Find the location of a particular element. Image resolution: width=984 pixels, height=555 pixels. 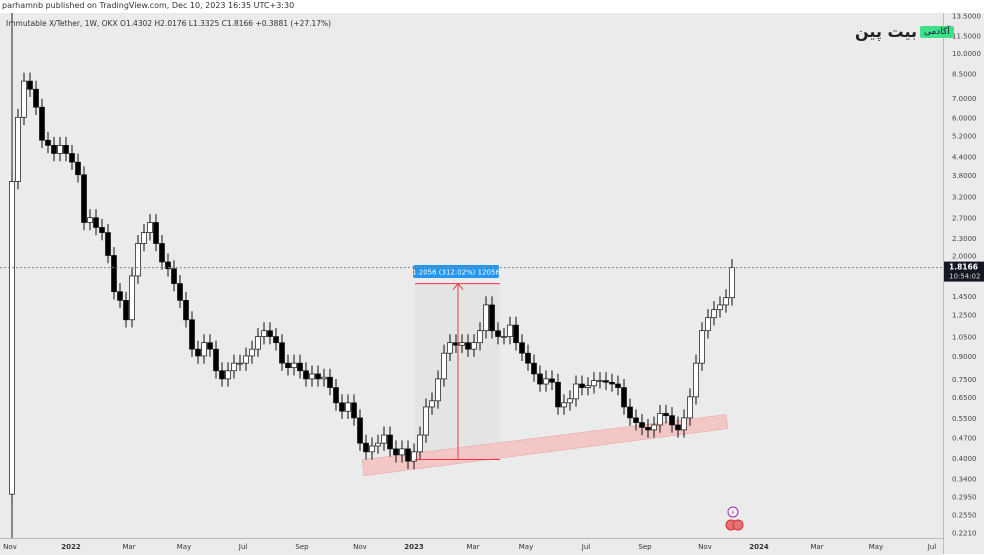

measure-label: 1.2056 (312.02%) 12056 is located at coordinates (456, 273).